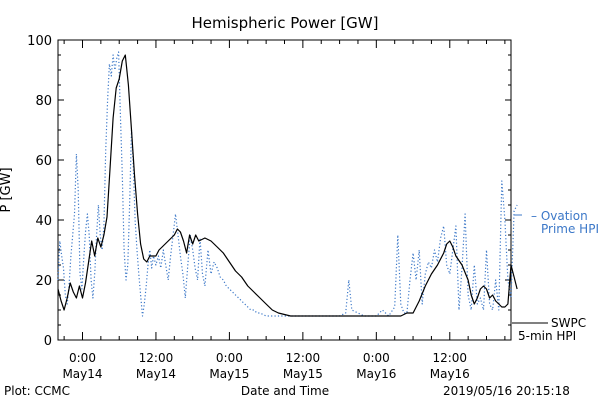 This screenshot has width=600, height=400. I want to click on y-tick-label: 60, so click(43, 161).